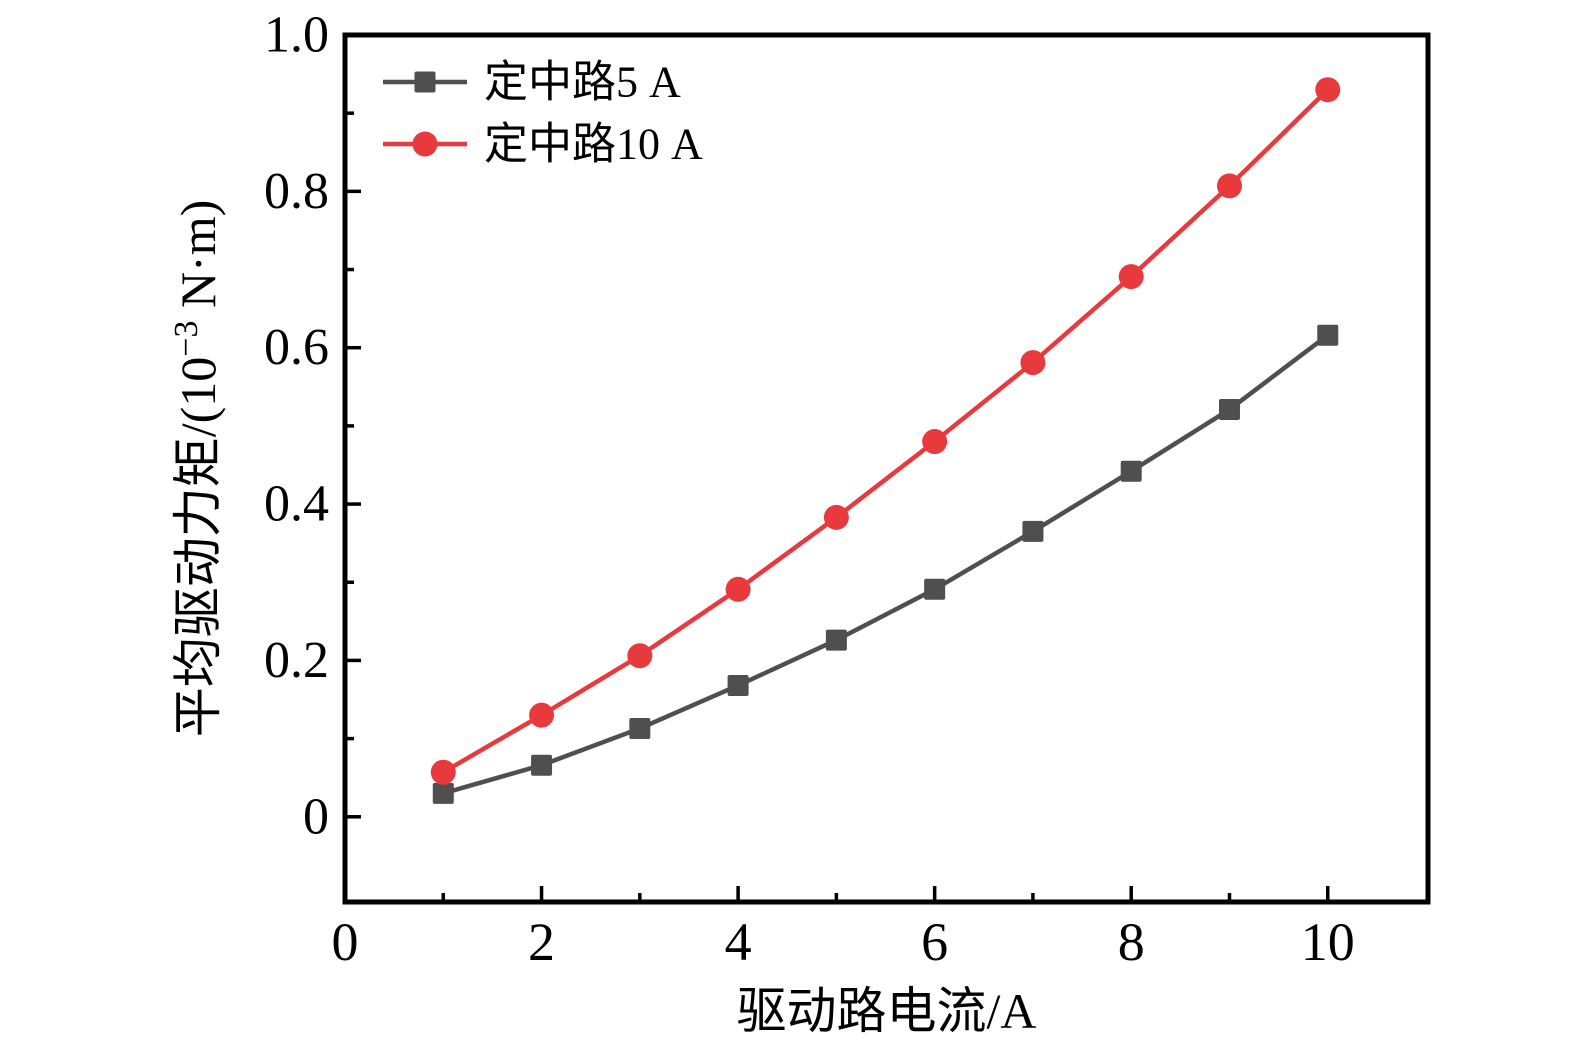 This screenshot has width=1575, height=1053. What do you see at coordinates (296, 504) in the screenshot?
I see `y-axis-tick-label: 0.4` at bounding box center [296, 504].